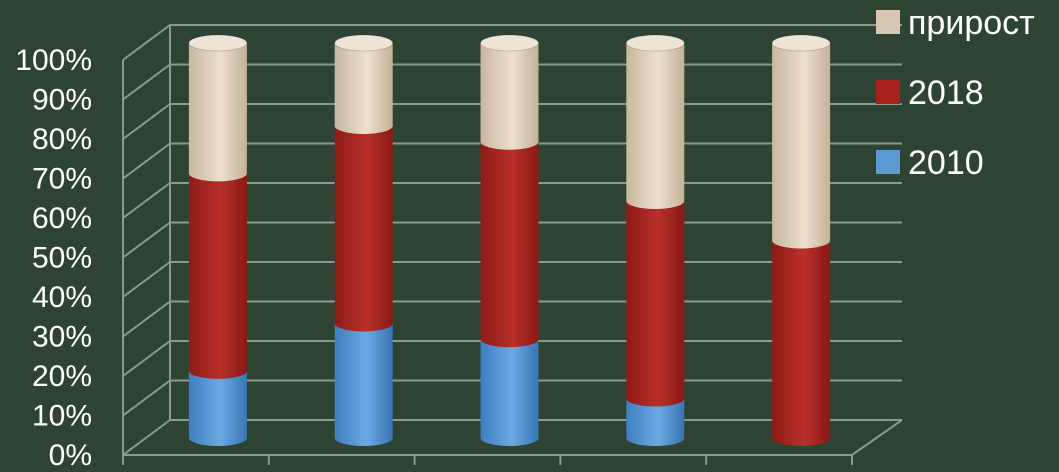  Describe the element at coordinates (53, 60) in the screenshot. I see `y-tick-label: 100%` at that location.